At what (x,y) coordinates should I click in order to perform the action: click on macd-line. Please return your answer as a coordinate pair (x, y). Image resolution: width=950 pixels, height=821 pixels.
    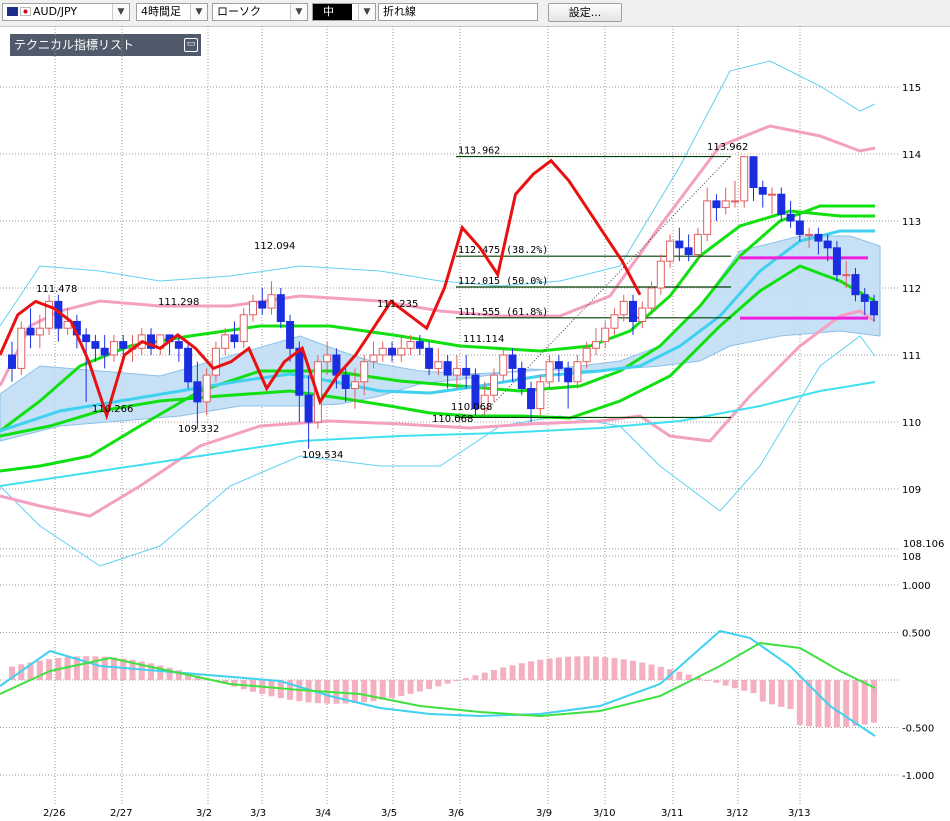
    Looking at the image, I should click on (438, 683).